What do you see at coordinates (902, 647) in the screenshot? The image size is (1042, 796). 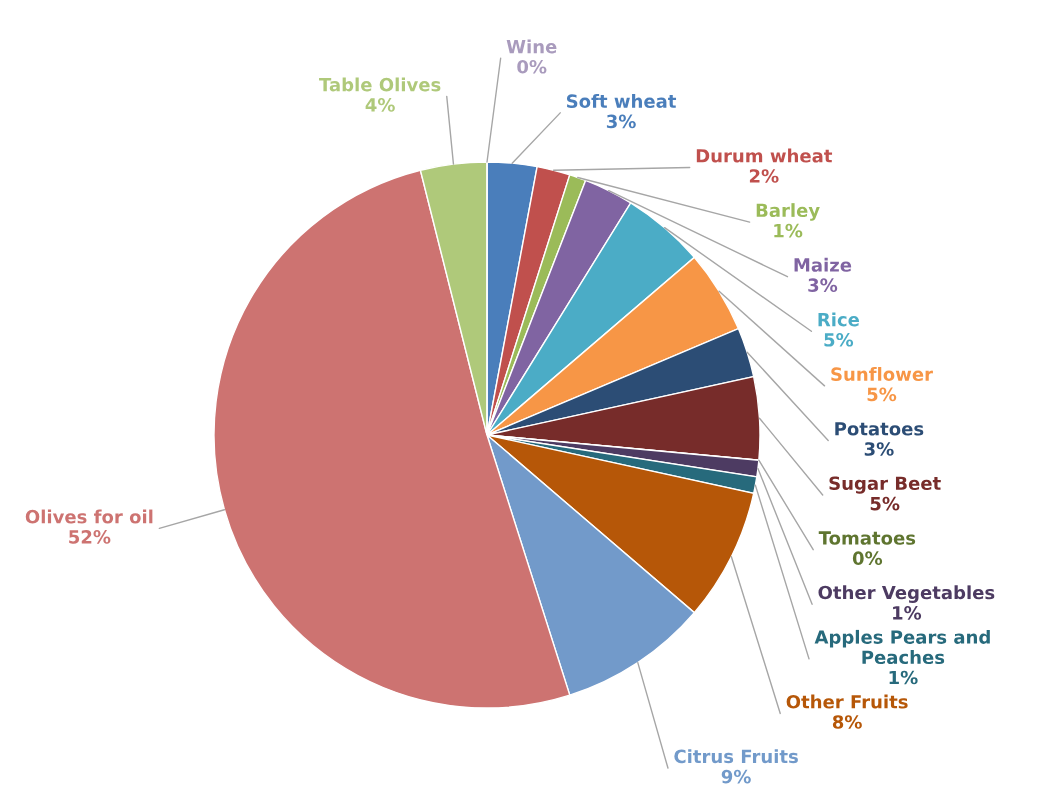 I see `slice-label: Apples Pears and Peaches` at bounding box center [902, 647].